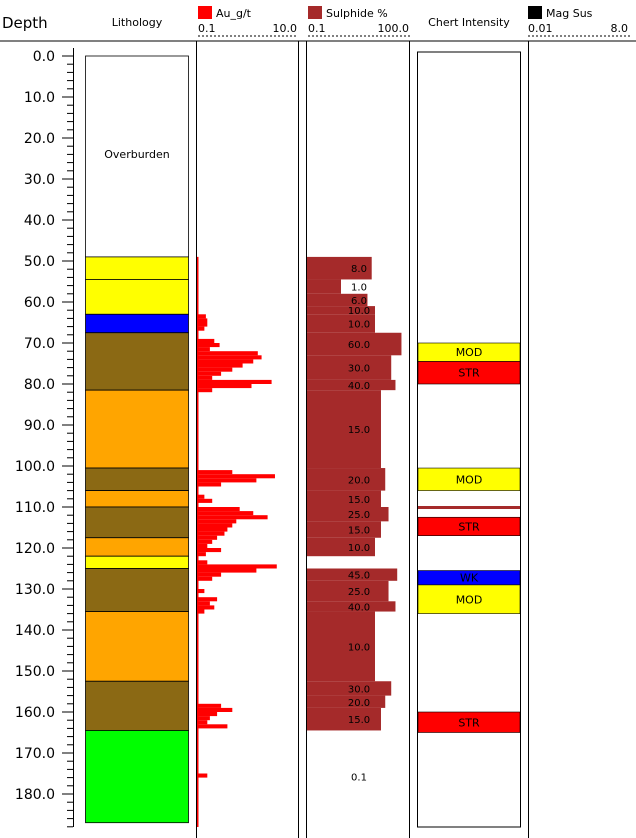 This screenshot has width=636, height=838. I want to click on sulphide-value-label: 8.0, so click(359, 269).